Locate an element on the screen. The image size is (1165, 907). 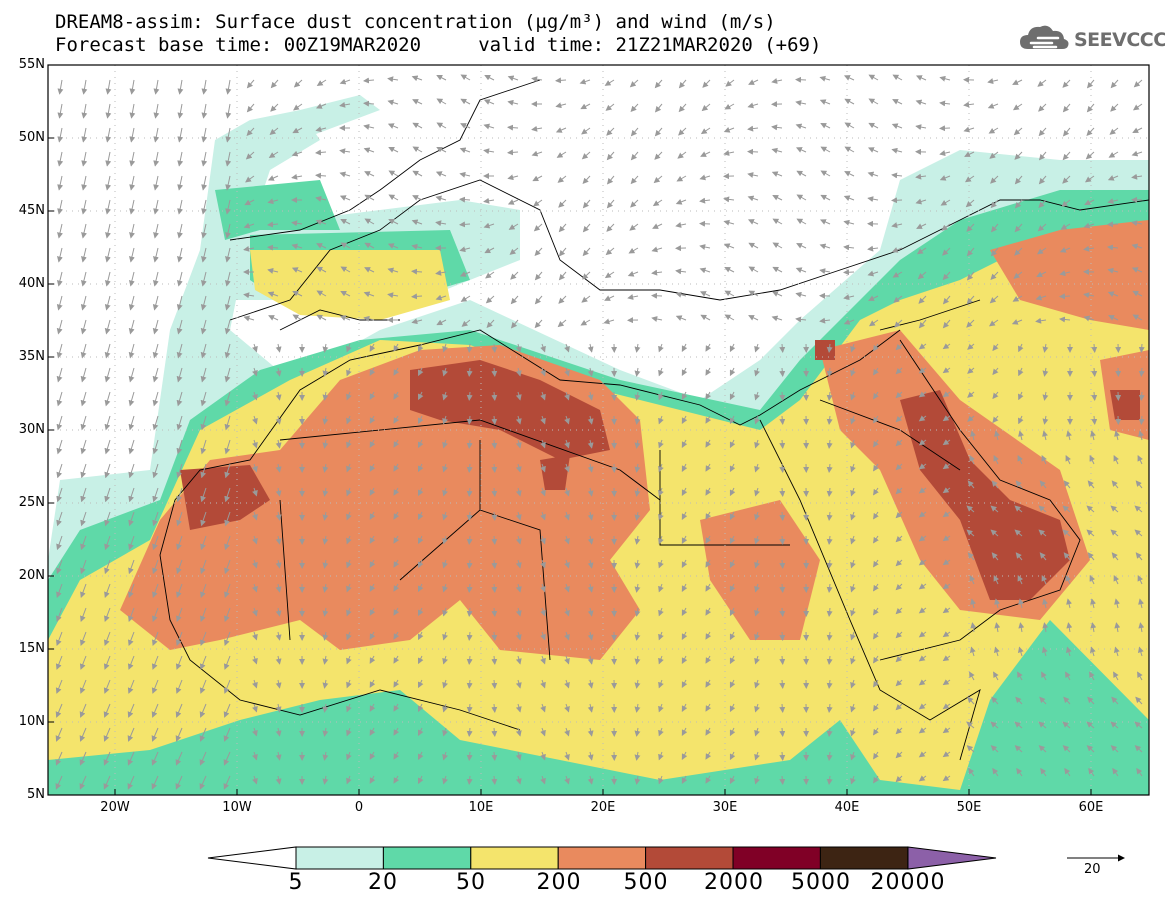
lon-label-10e: 10E is located at coordinates (481, 807).